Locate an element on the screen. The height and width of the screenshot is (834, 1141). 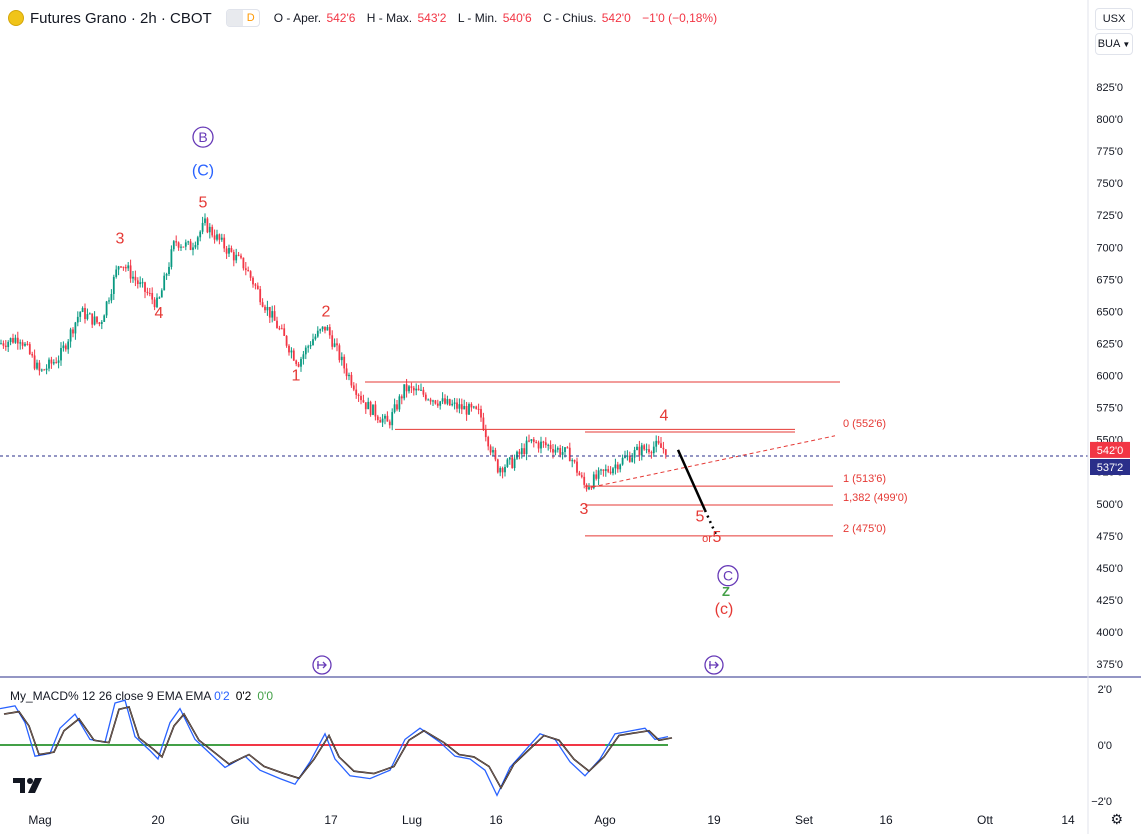
trend-line-dashed is located at coordinates (713, 461).